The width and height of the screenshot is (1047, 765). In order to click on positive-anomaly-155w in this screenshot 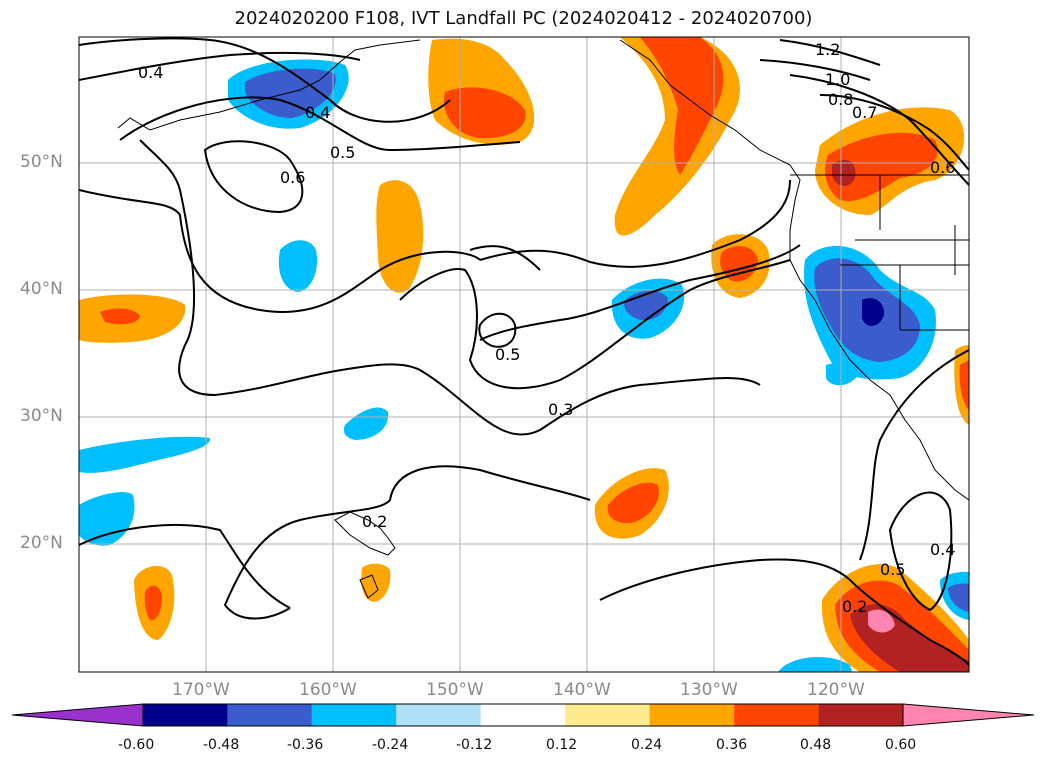, I will do `click(400, 236)`.